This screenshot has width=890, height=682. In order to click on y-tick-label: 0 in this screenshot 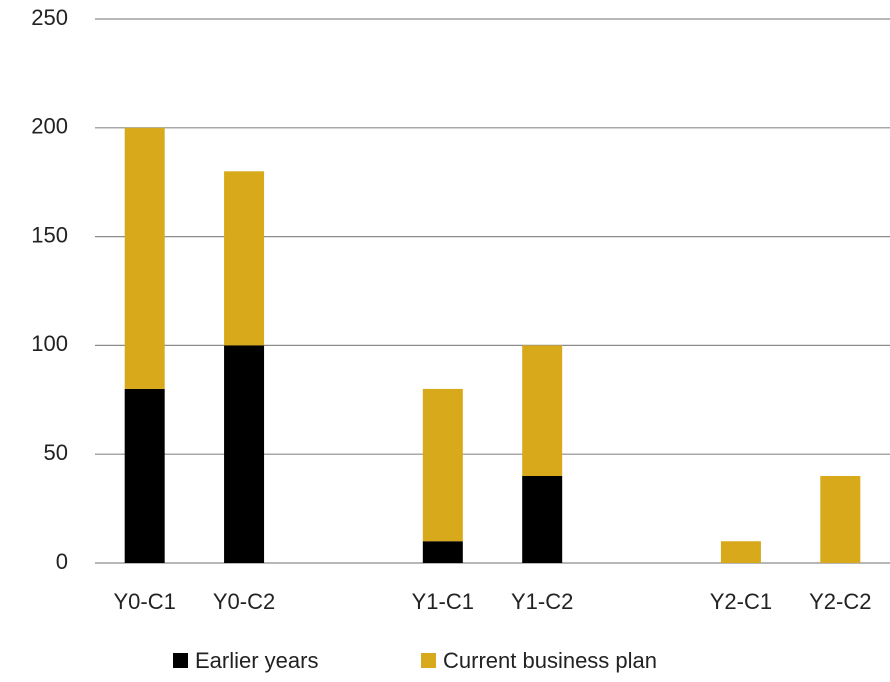, I will do `click(62, 561)`.